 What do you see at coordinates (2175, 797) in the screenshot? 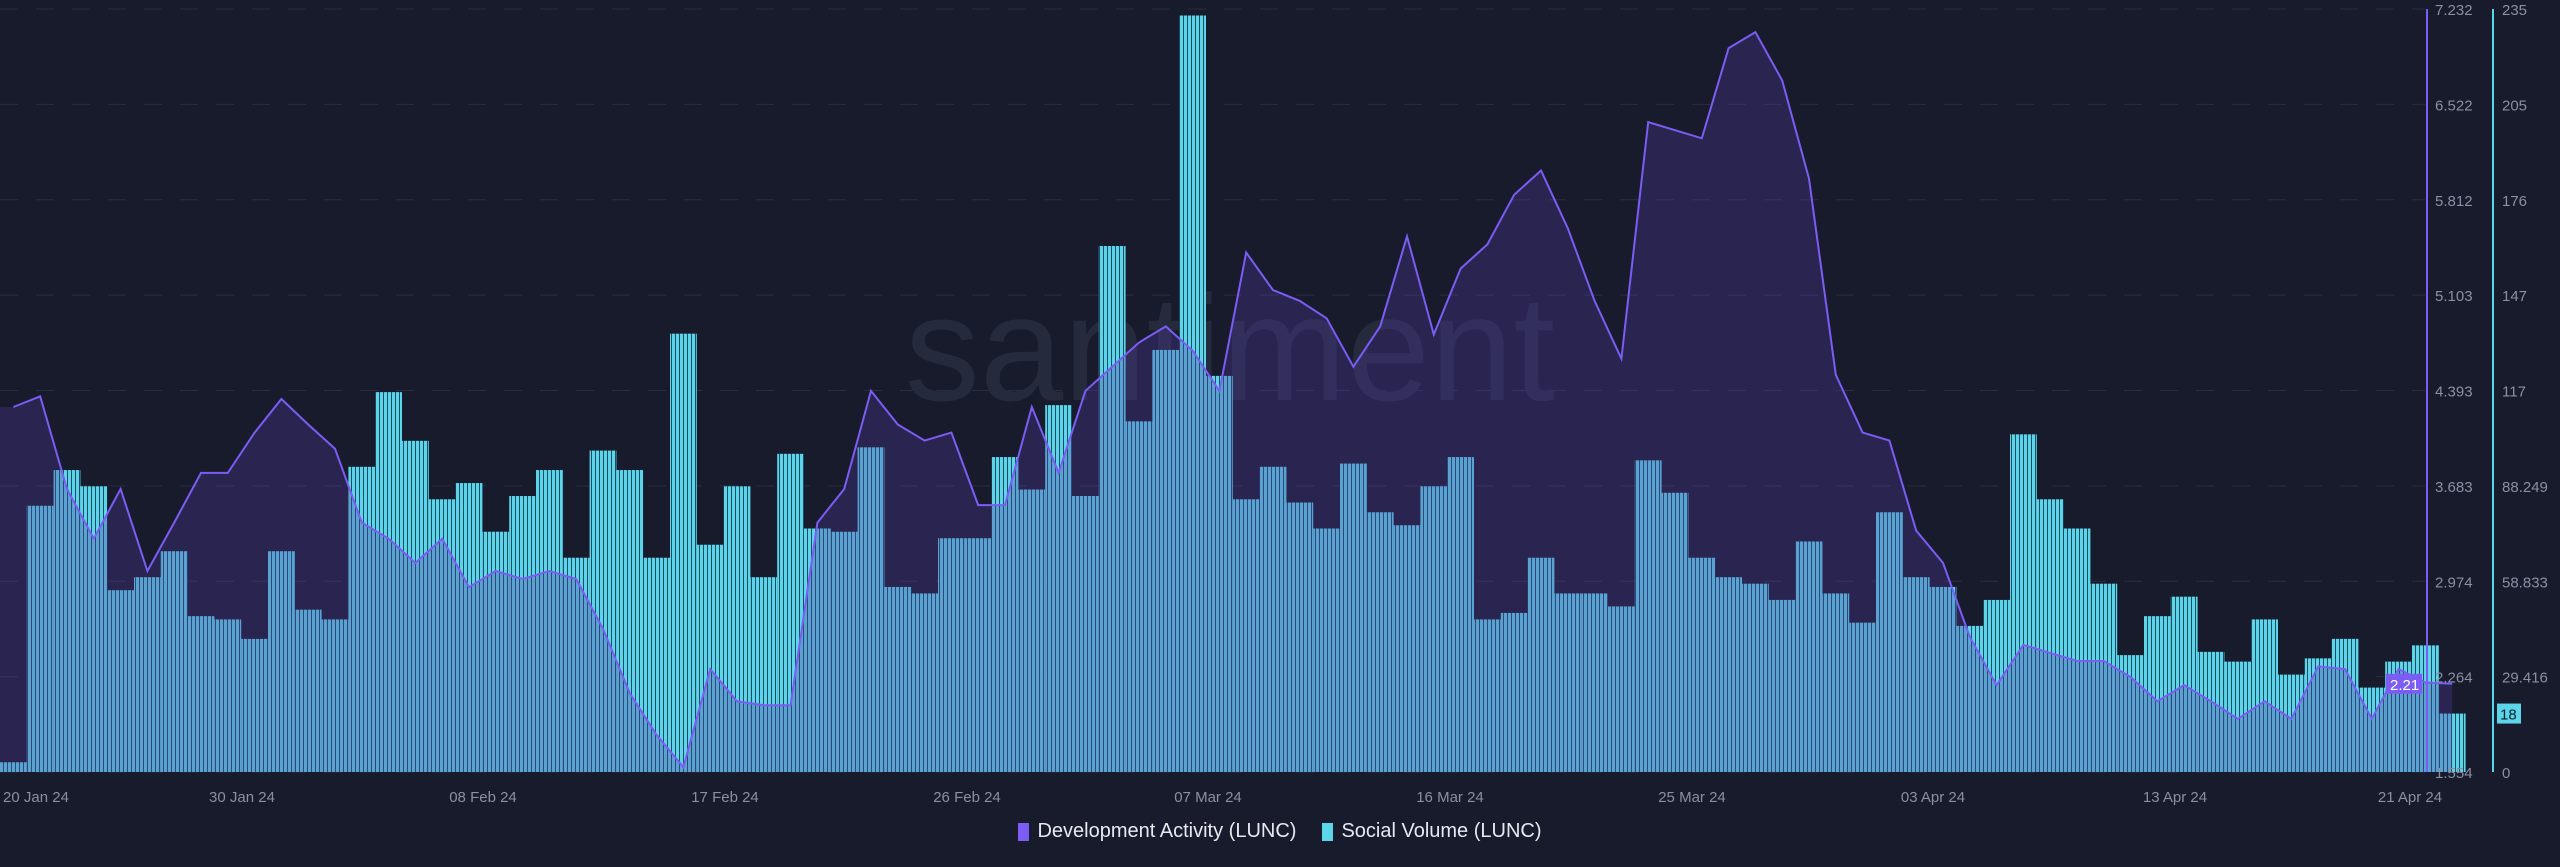
I see `x-axis-tick-label: 13 Apr 24` at bounding box center [2175, 797].